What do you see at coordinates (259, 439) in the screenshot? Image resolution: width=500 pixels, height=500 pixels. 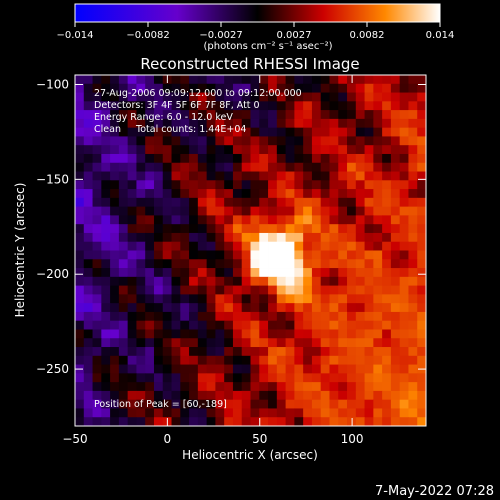 I see `x-tick-label: 50` at bounding box center [259, 439].